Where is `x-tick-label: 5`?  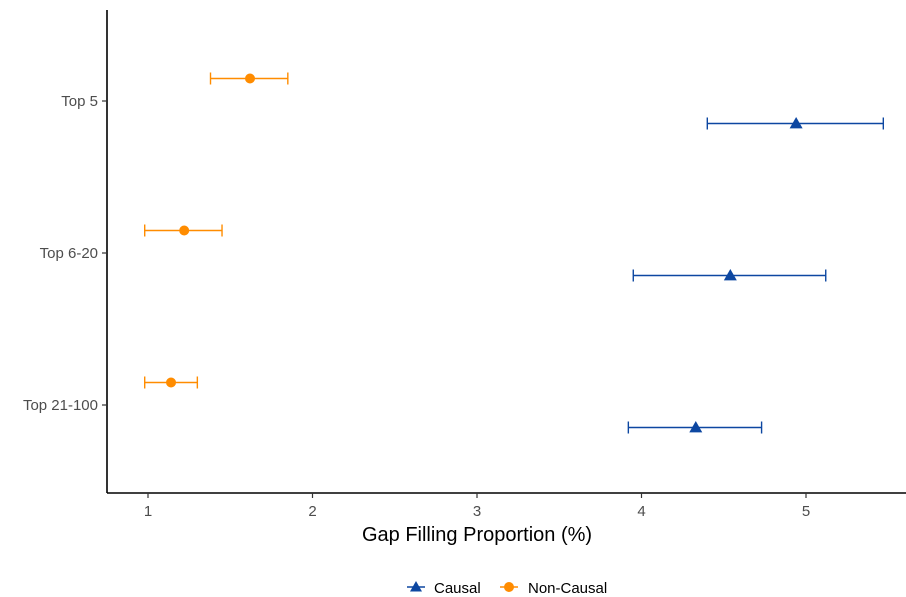 x-tick-label: 5 is located at coordinates (806, 511).